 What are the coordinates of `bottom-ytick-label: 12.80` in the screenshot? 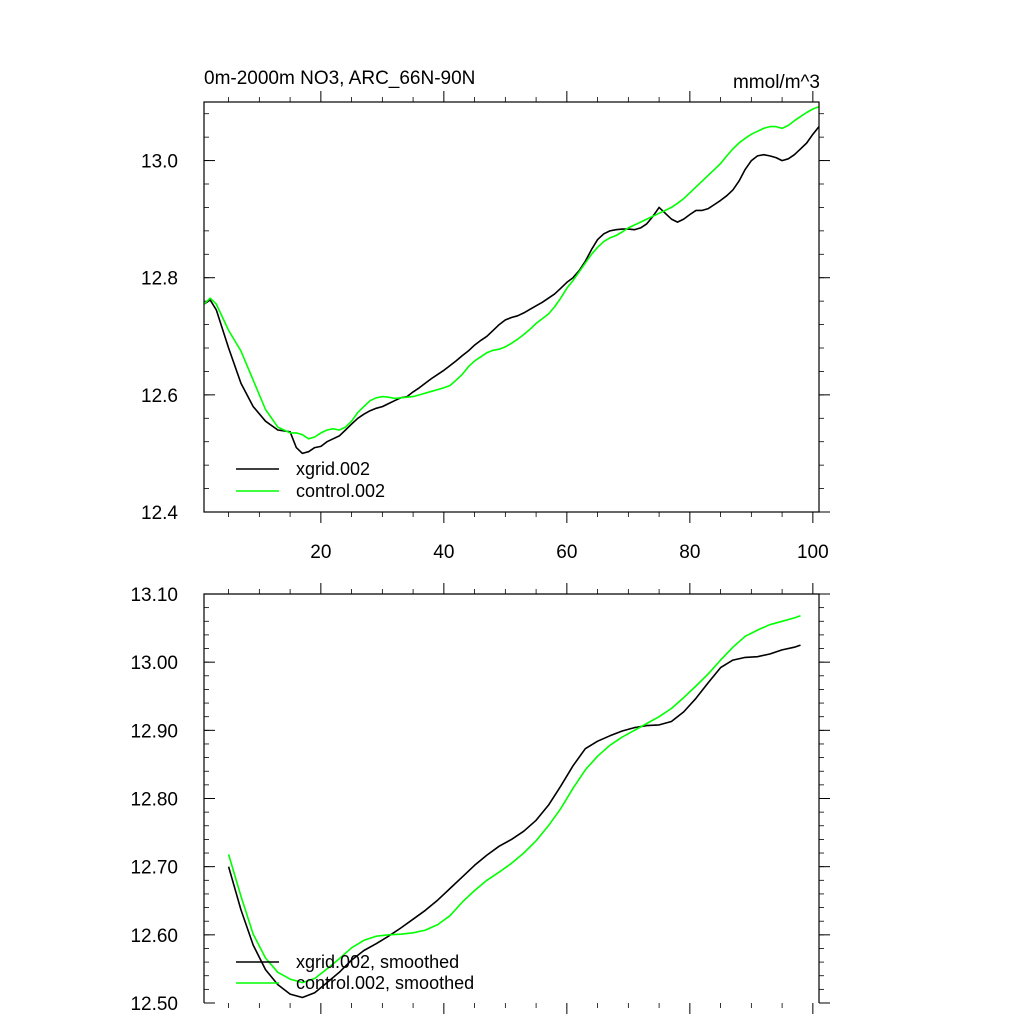 It's located at (154, 800).